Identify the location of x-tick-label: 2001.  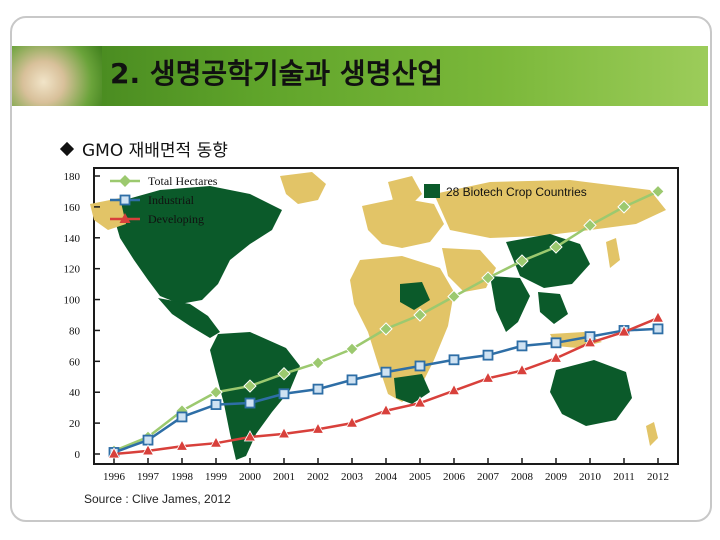
(284, 477).